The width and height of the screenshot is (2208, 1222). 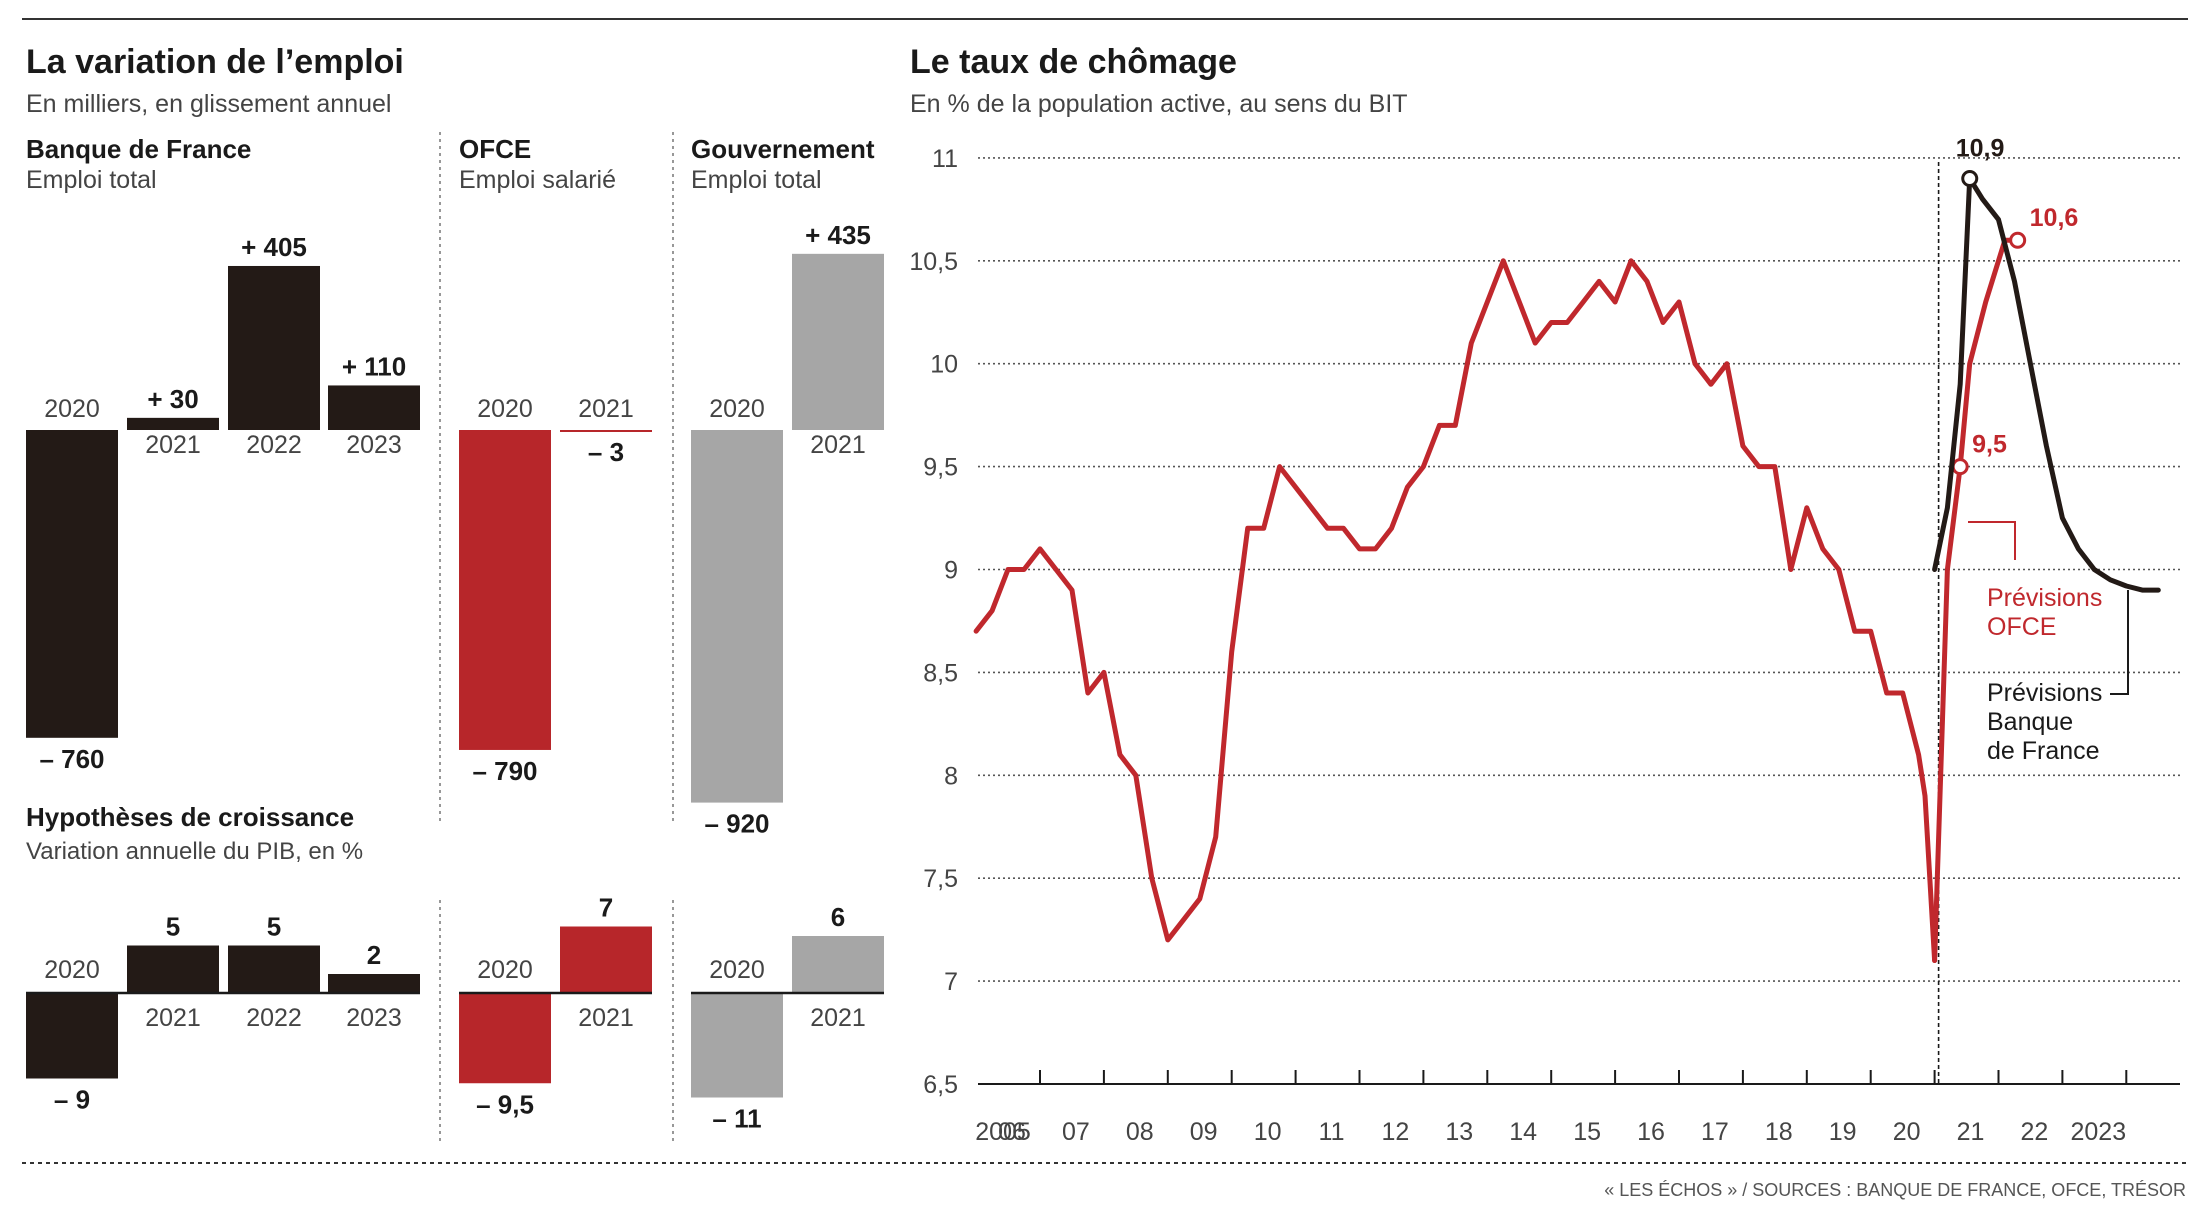 I want to click on x-tick-label: 2005, so click(x=1003, y=1132).